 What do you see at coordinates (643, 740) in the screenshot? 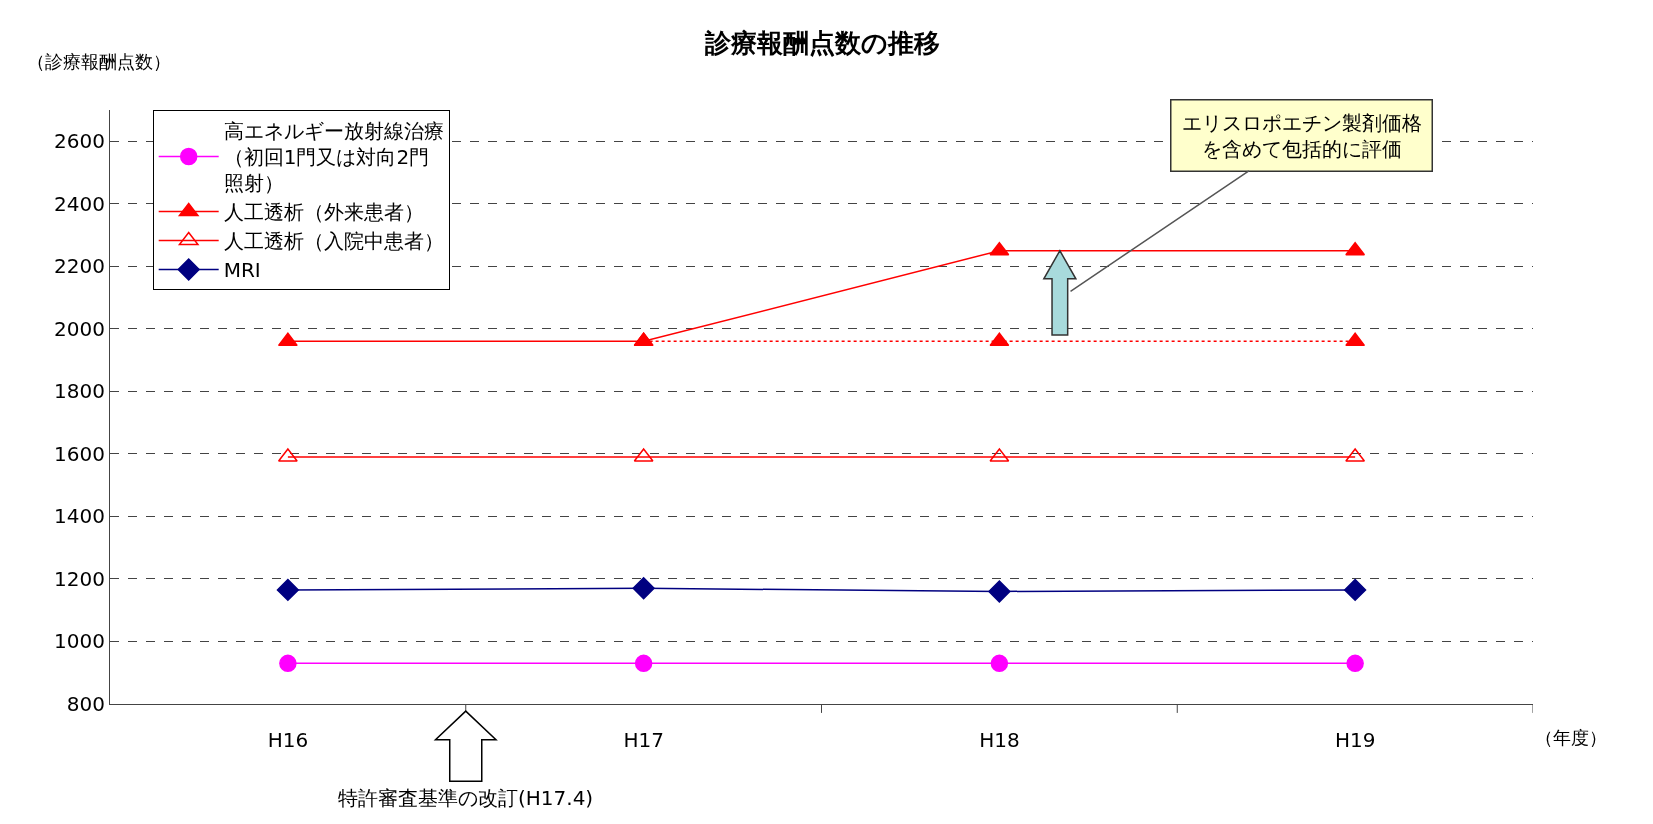
I see `x-tick-label: H17` at bounding box center [643, 740].